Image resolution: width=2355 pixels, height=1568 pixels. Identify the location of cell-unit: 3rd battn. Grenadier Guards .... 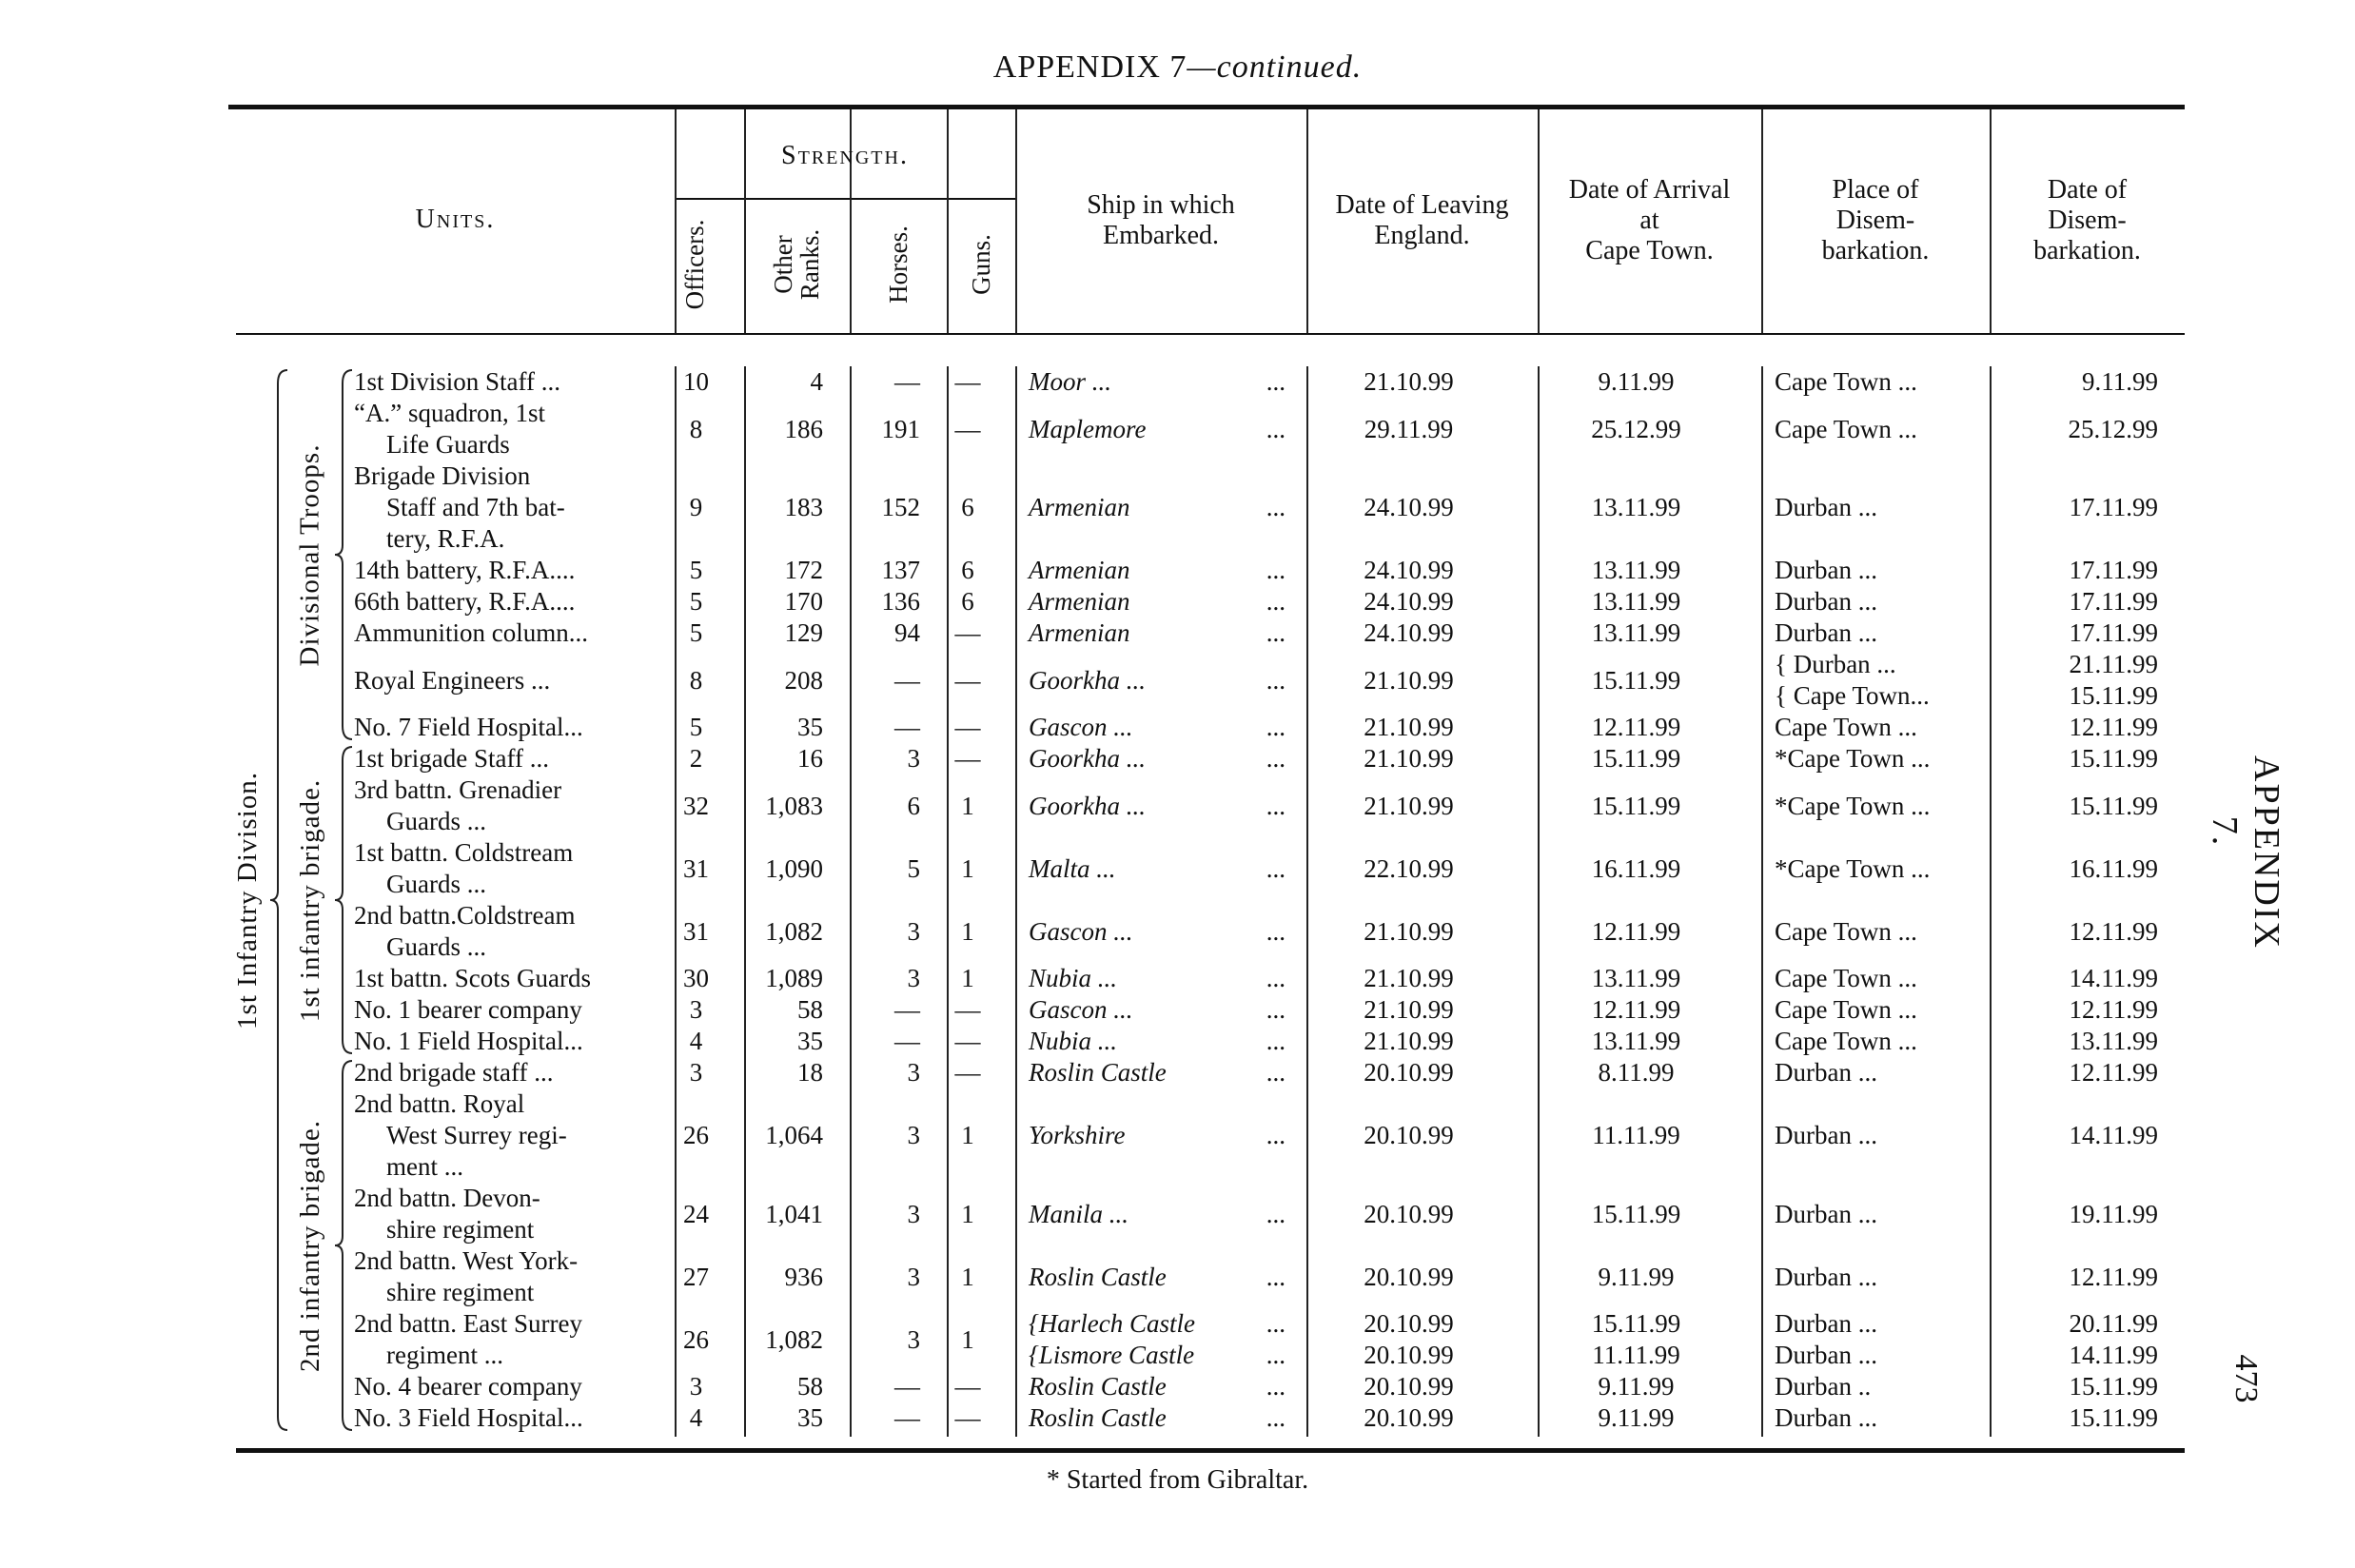
(501, 805).